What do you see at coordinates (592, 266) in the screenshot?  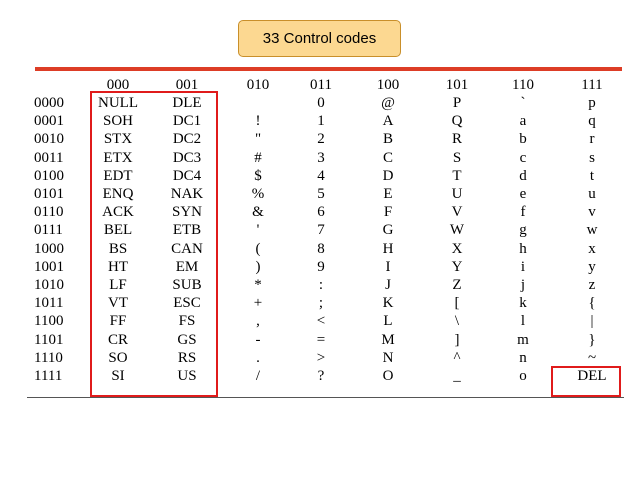 I see `table-cell: y` at bounding box center [592, 266].